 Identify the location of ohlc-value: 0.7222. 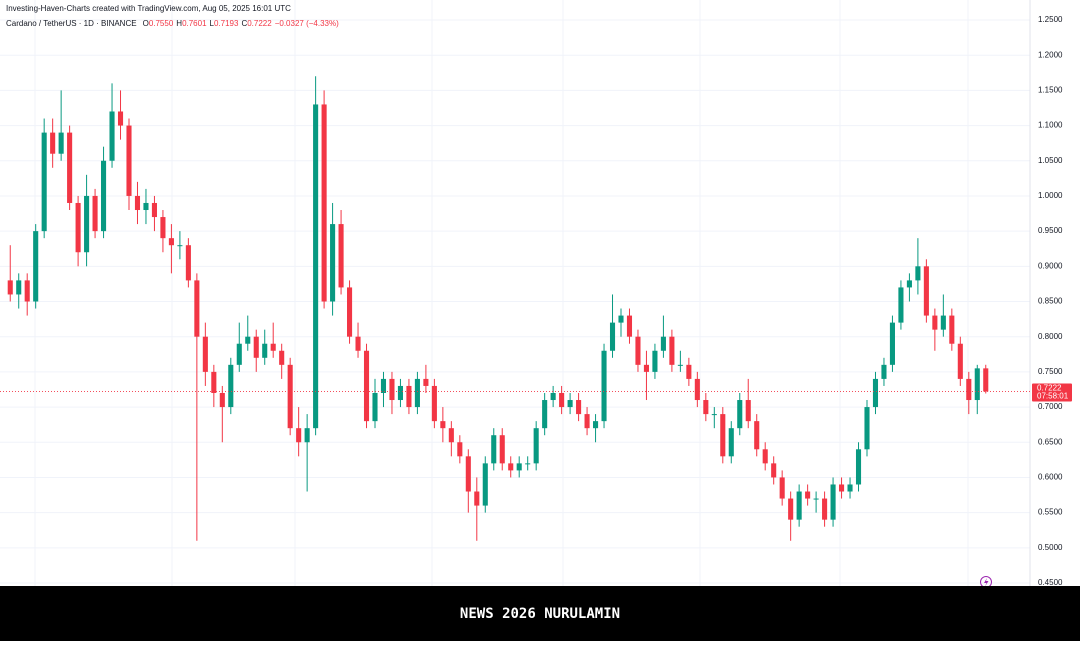
(259, 23).